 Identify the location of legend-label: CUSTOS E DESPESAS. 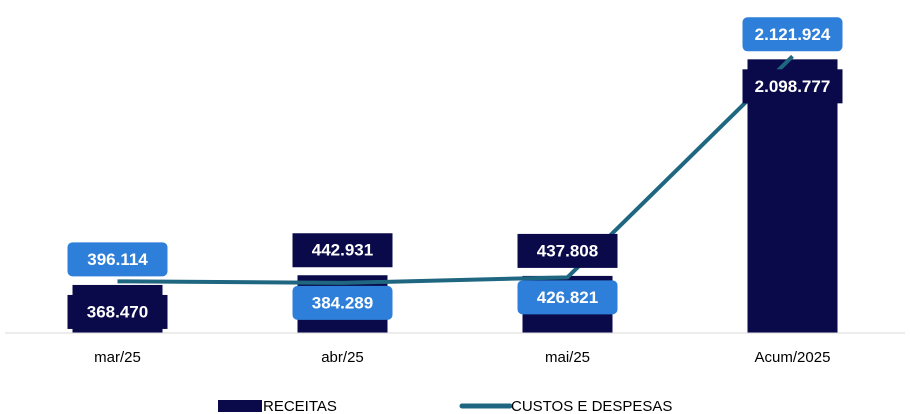
(591, 406).